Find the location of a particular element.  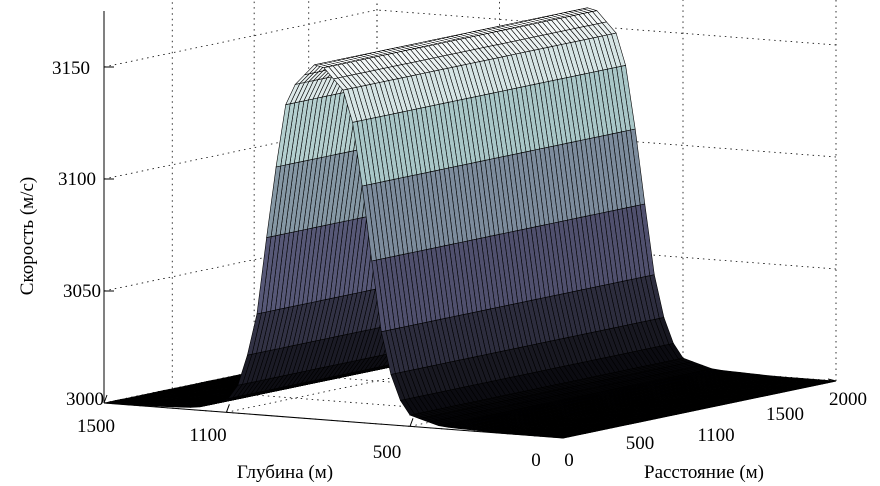

y-tick-label: 500 is located at coordinates (387, 452).